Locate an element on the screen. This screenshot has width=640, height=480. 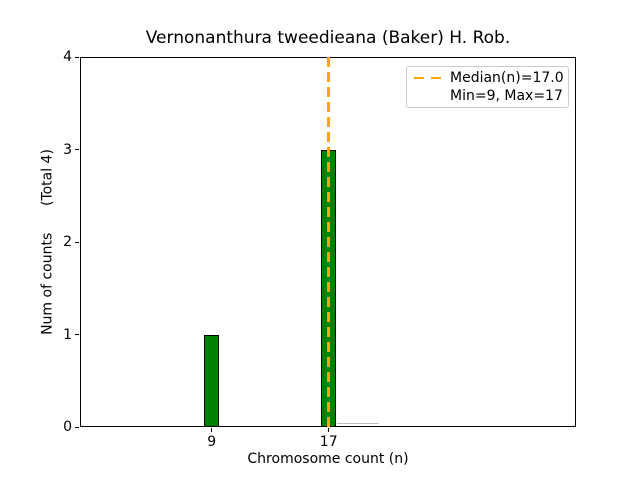
x-tick-label: 17 is located at coordinates (328, 442).